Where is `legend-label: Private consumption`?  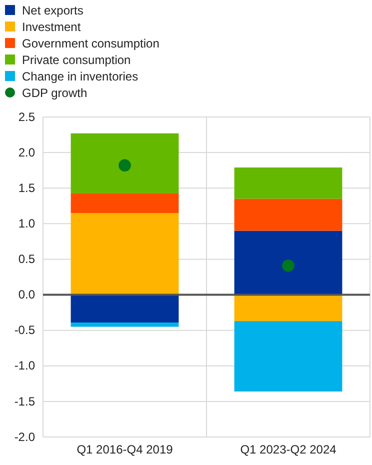 legend-label: Private consumption is located at coordinates (76, 60).